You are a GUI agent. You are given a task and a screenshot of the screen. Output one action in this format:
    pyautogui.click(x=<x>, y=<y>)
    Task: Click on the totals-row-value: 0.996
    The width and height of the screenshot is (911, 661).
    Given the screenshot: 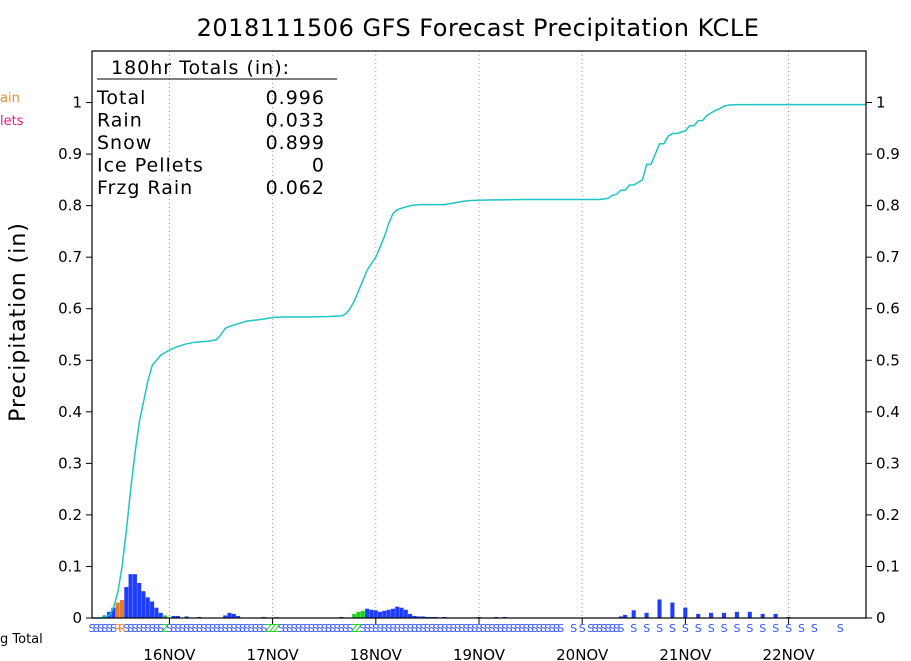 What is the action you would take?
    pyautogui.click(x=295, y=98)
    